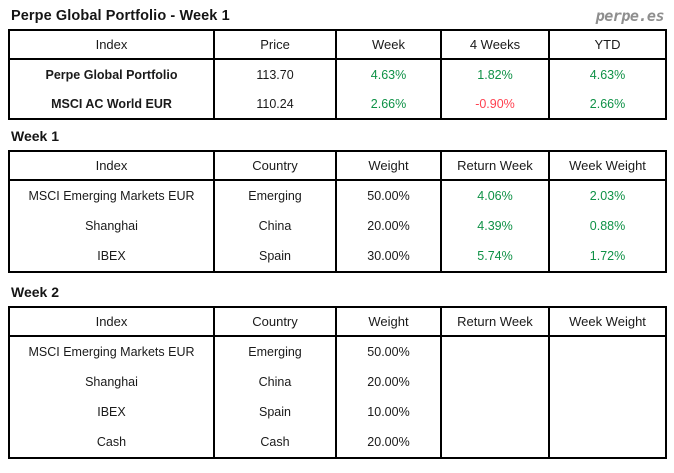 This screenshot has width=674, height=473. I want to click on table-row: IBEX Spain 10.00%, so click(337, 412).